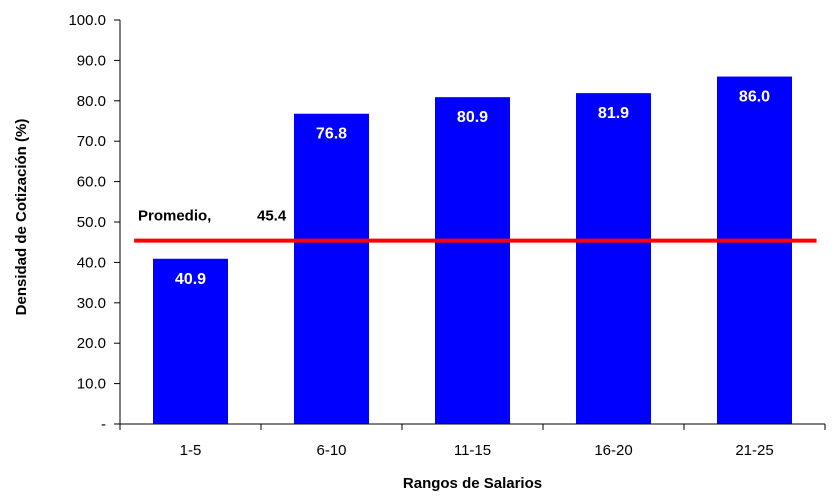 The width and height of the screenshot is (840, 497). Describe the element at coordinates (472, 483) in the screenshot. I see `x-axis-title: Rangos de Salarios` at that location.